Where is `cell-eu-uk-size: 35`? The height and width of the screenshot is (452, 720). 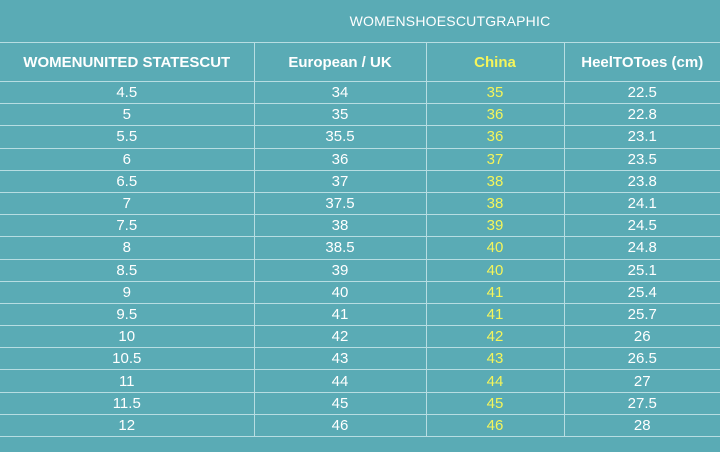 cell-eu-uk-size: 35 is located at coordinates (340, 115).